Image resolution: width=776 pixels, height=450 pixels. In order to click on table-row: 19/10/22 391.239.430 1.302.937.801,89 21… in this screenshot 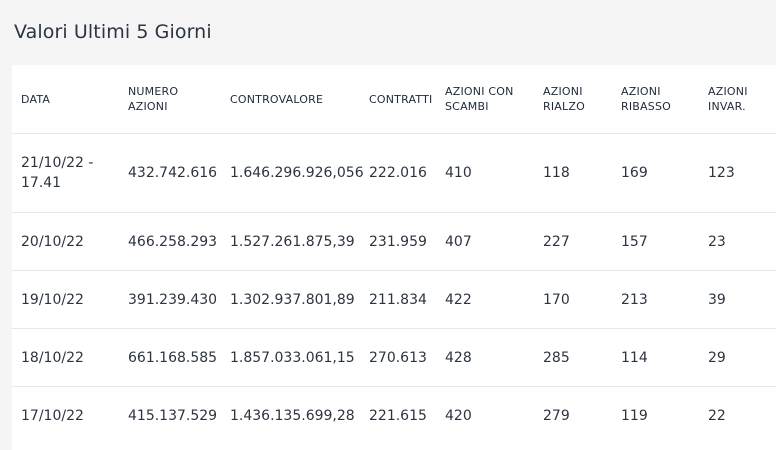, I will do `click(394, 299)`.